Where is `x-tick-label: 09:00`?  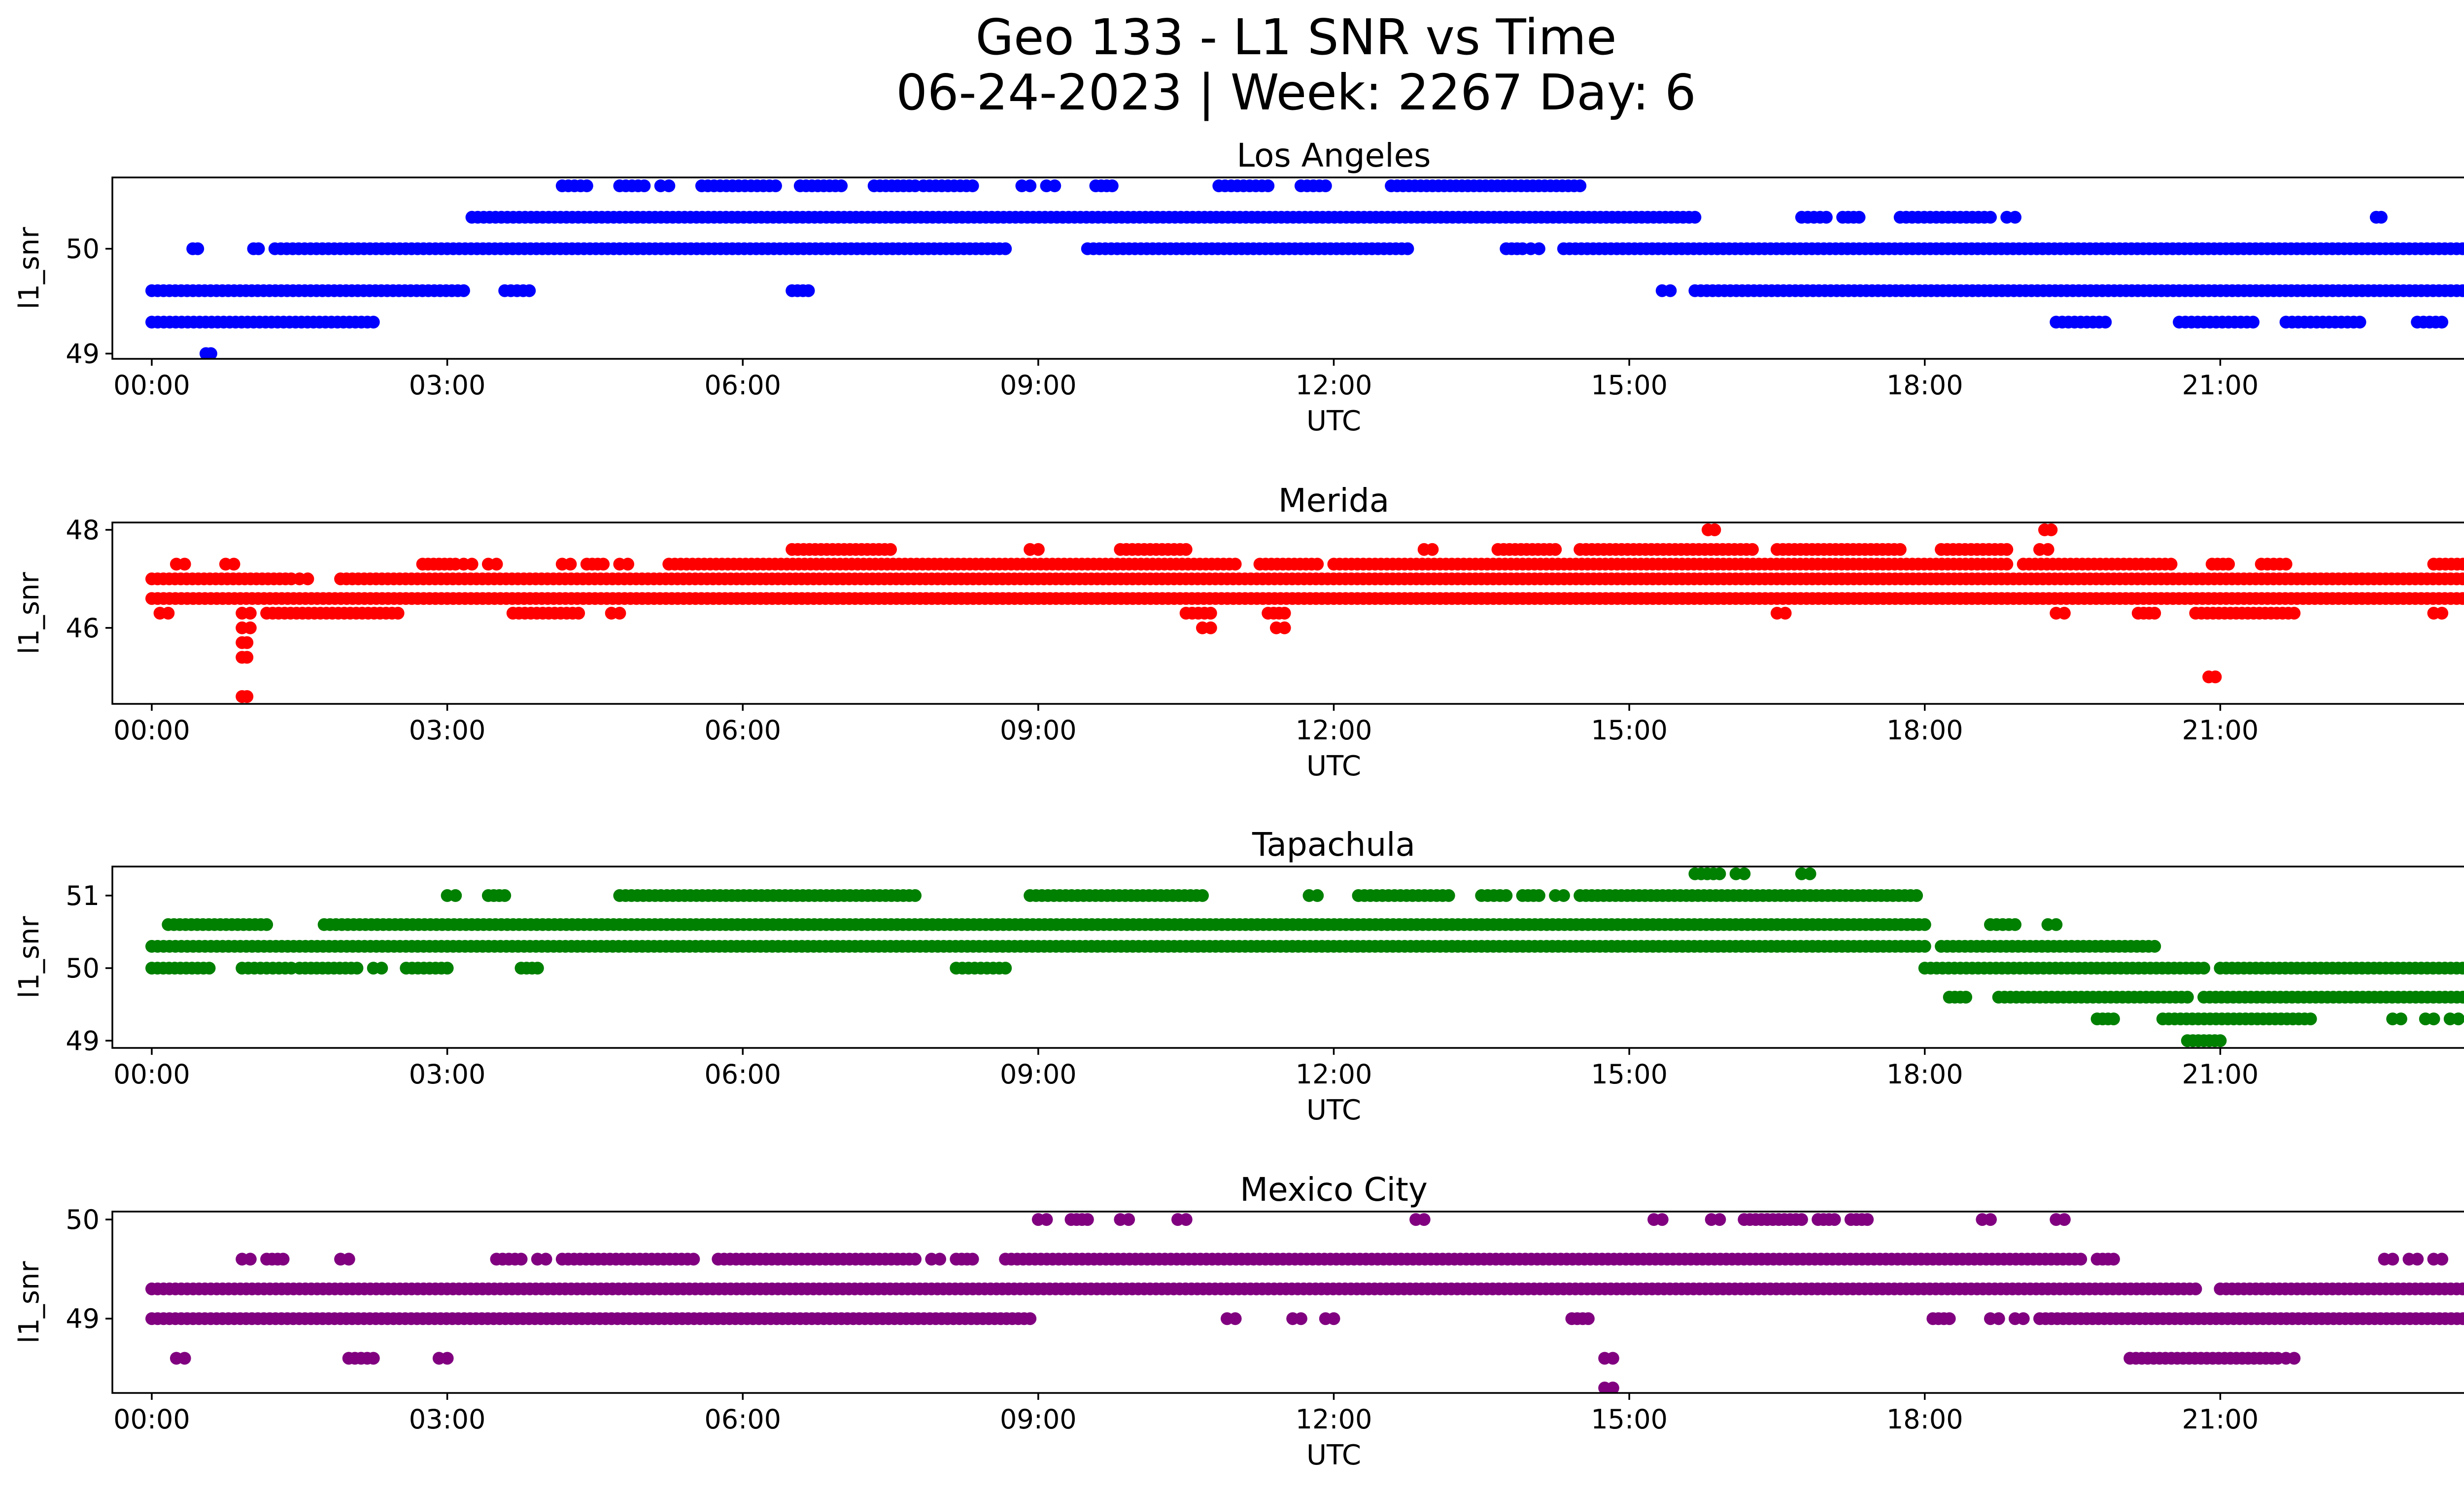 x-tick-label: 09:00 is located at coordinates (1038, 1419).